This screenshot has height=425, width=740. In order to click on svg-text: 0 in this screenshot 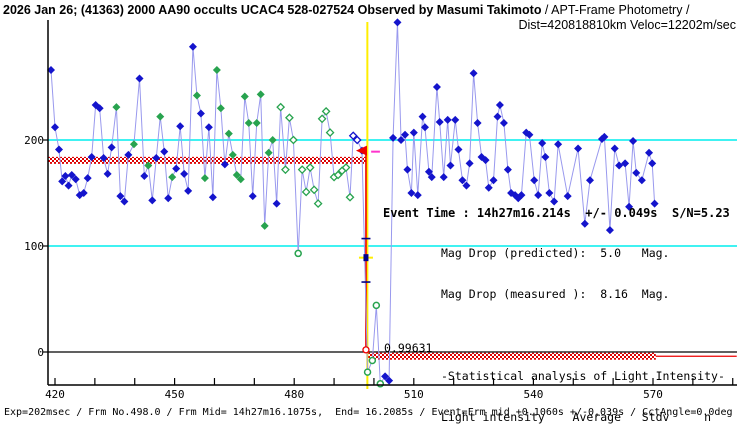, I will do `click(40, 352)`.